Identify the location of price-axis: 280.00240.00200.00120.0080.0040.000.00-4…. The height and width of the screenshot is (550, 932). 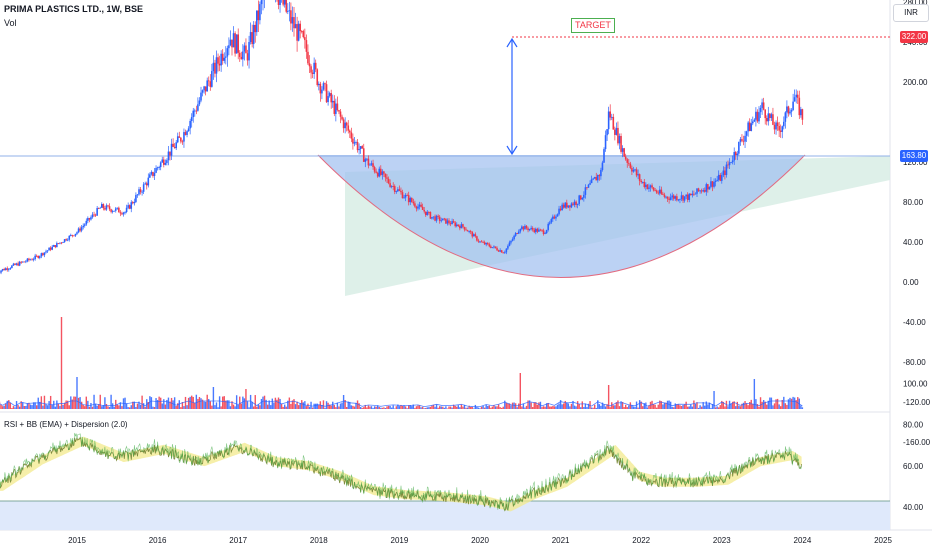
(917, 223).